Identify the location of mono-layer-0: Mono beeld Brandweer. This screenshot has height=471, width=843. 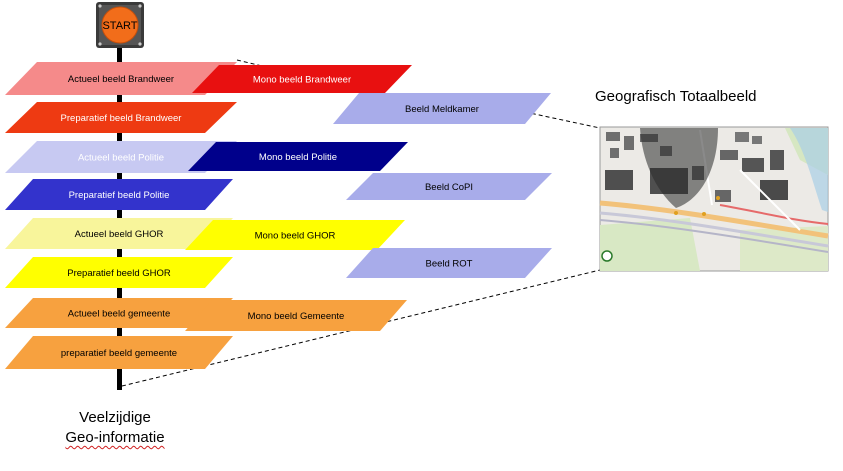
(302, 79).